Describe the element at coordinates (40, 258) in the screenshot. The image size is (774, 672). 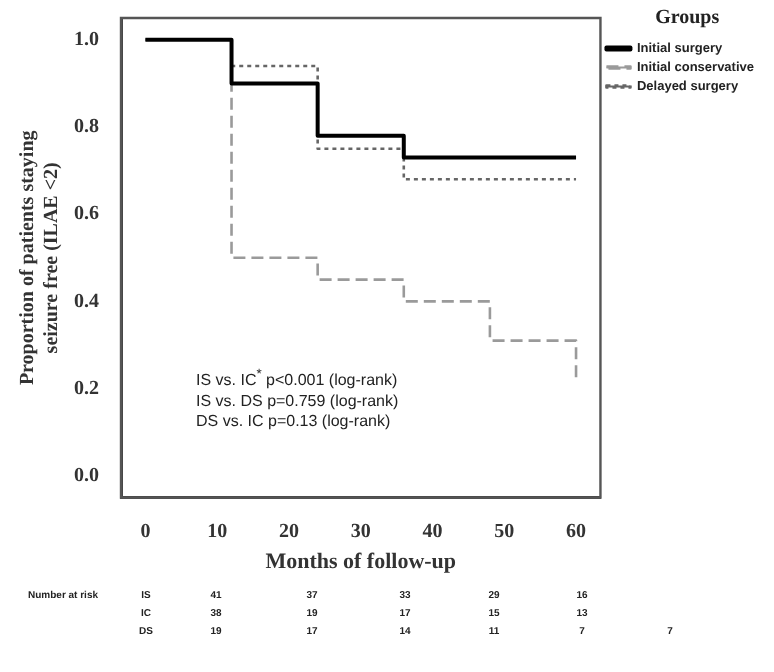
I see `y-axis-title: Proportion of patients staying seizure free (ILAE <2)` at that location.